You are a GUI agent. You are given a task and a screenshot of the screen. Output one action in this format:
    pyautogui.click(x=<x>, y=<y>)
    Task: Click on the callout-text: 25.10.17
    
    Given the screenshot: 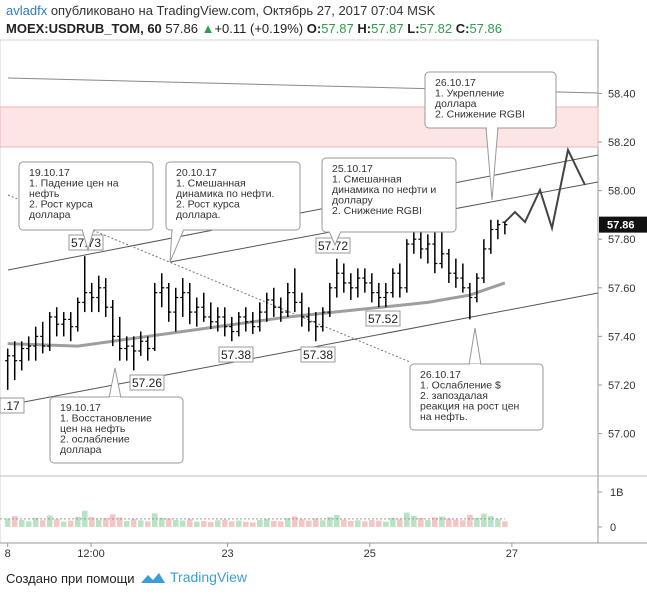 What is the action you would take?
    pyautogui.click(x=352, y=169)
    